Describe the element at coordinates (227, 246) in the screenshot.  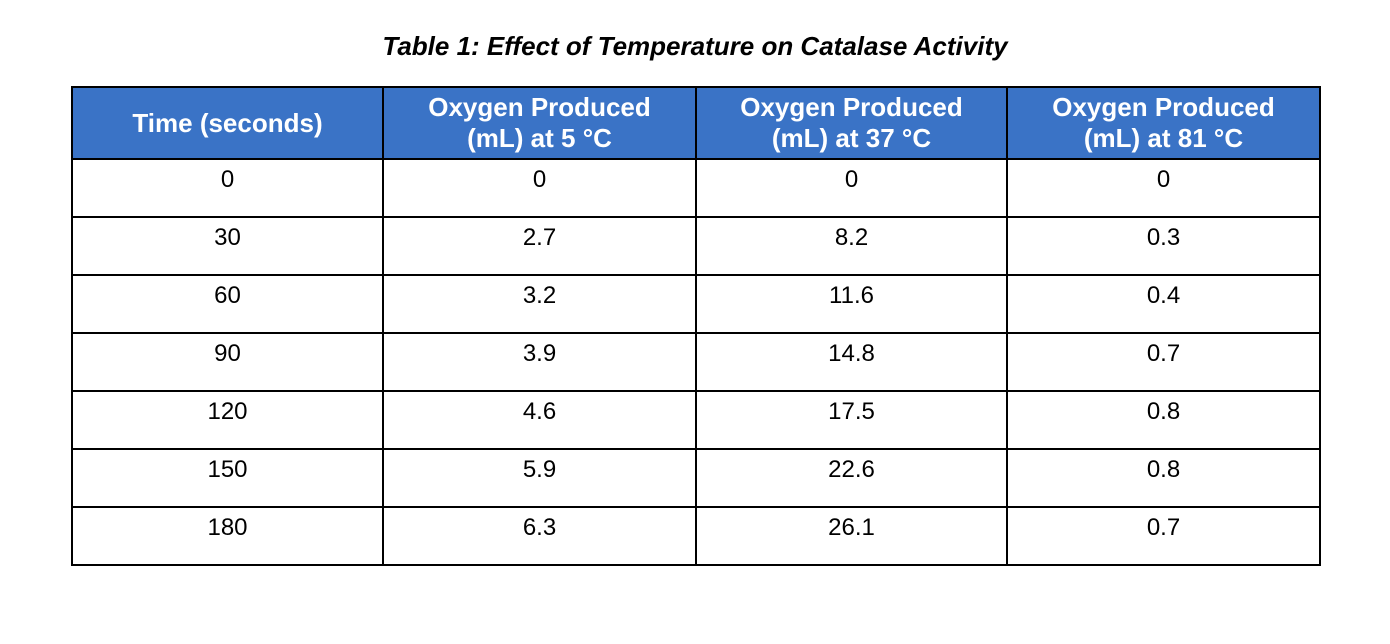
I see `cell-time: 30` at that location.